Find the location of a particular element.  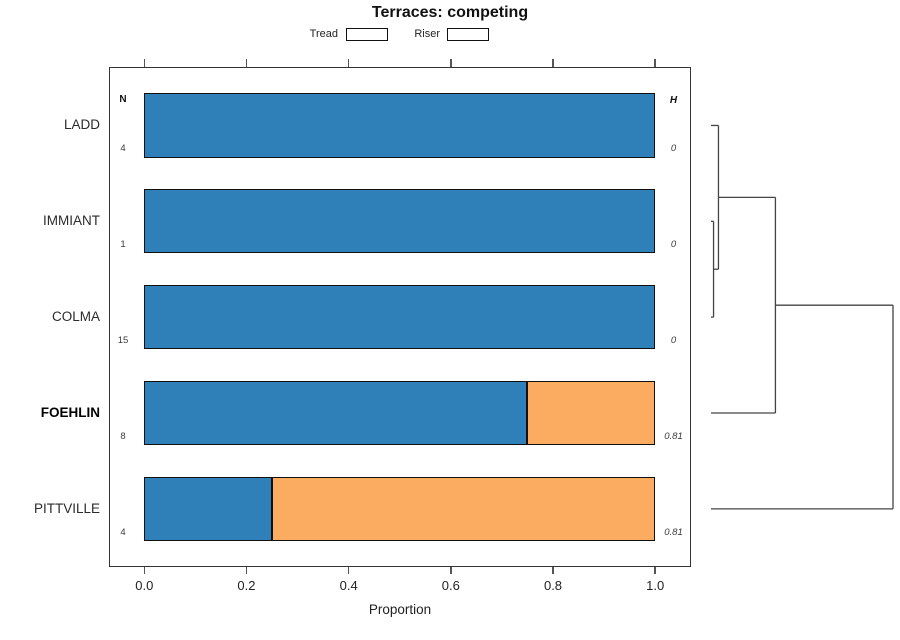

y-axis-label: IMMIANT is located at coordinates (71, 221).